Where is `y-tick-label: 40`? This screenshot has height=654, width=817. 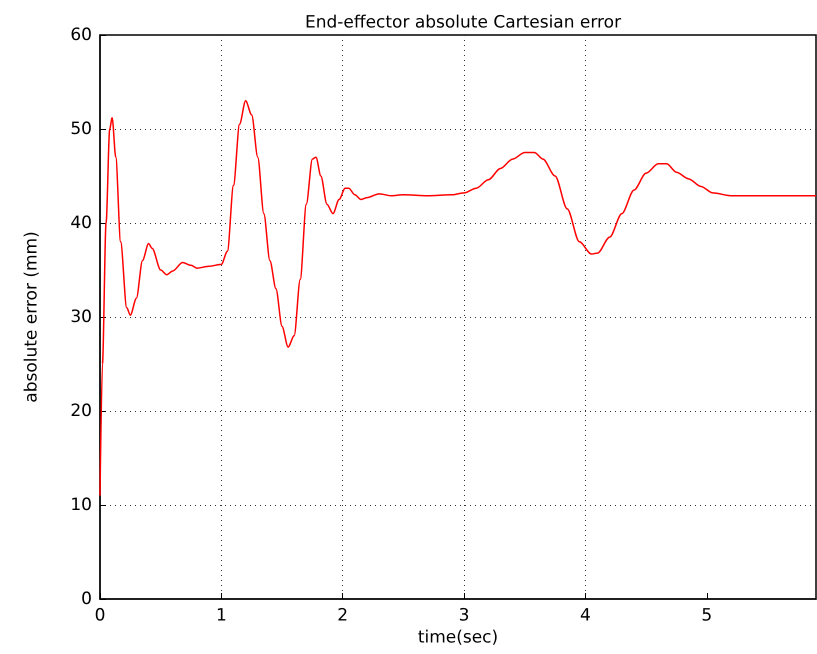 y-tick-label: 40 is located at coordinates (81, 223).